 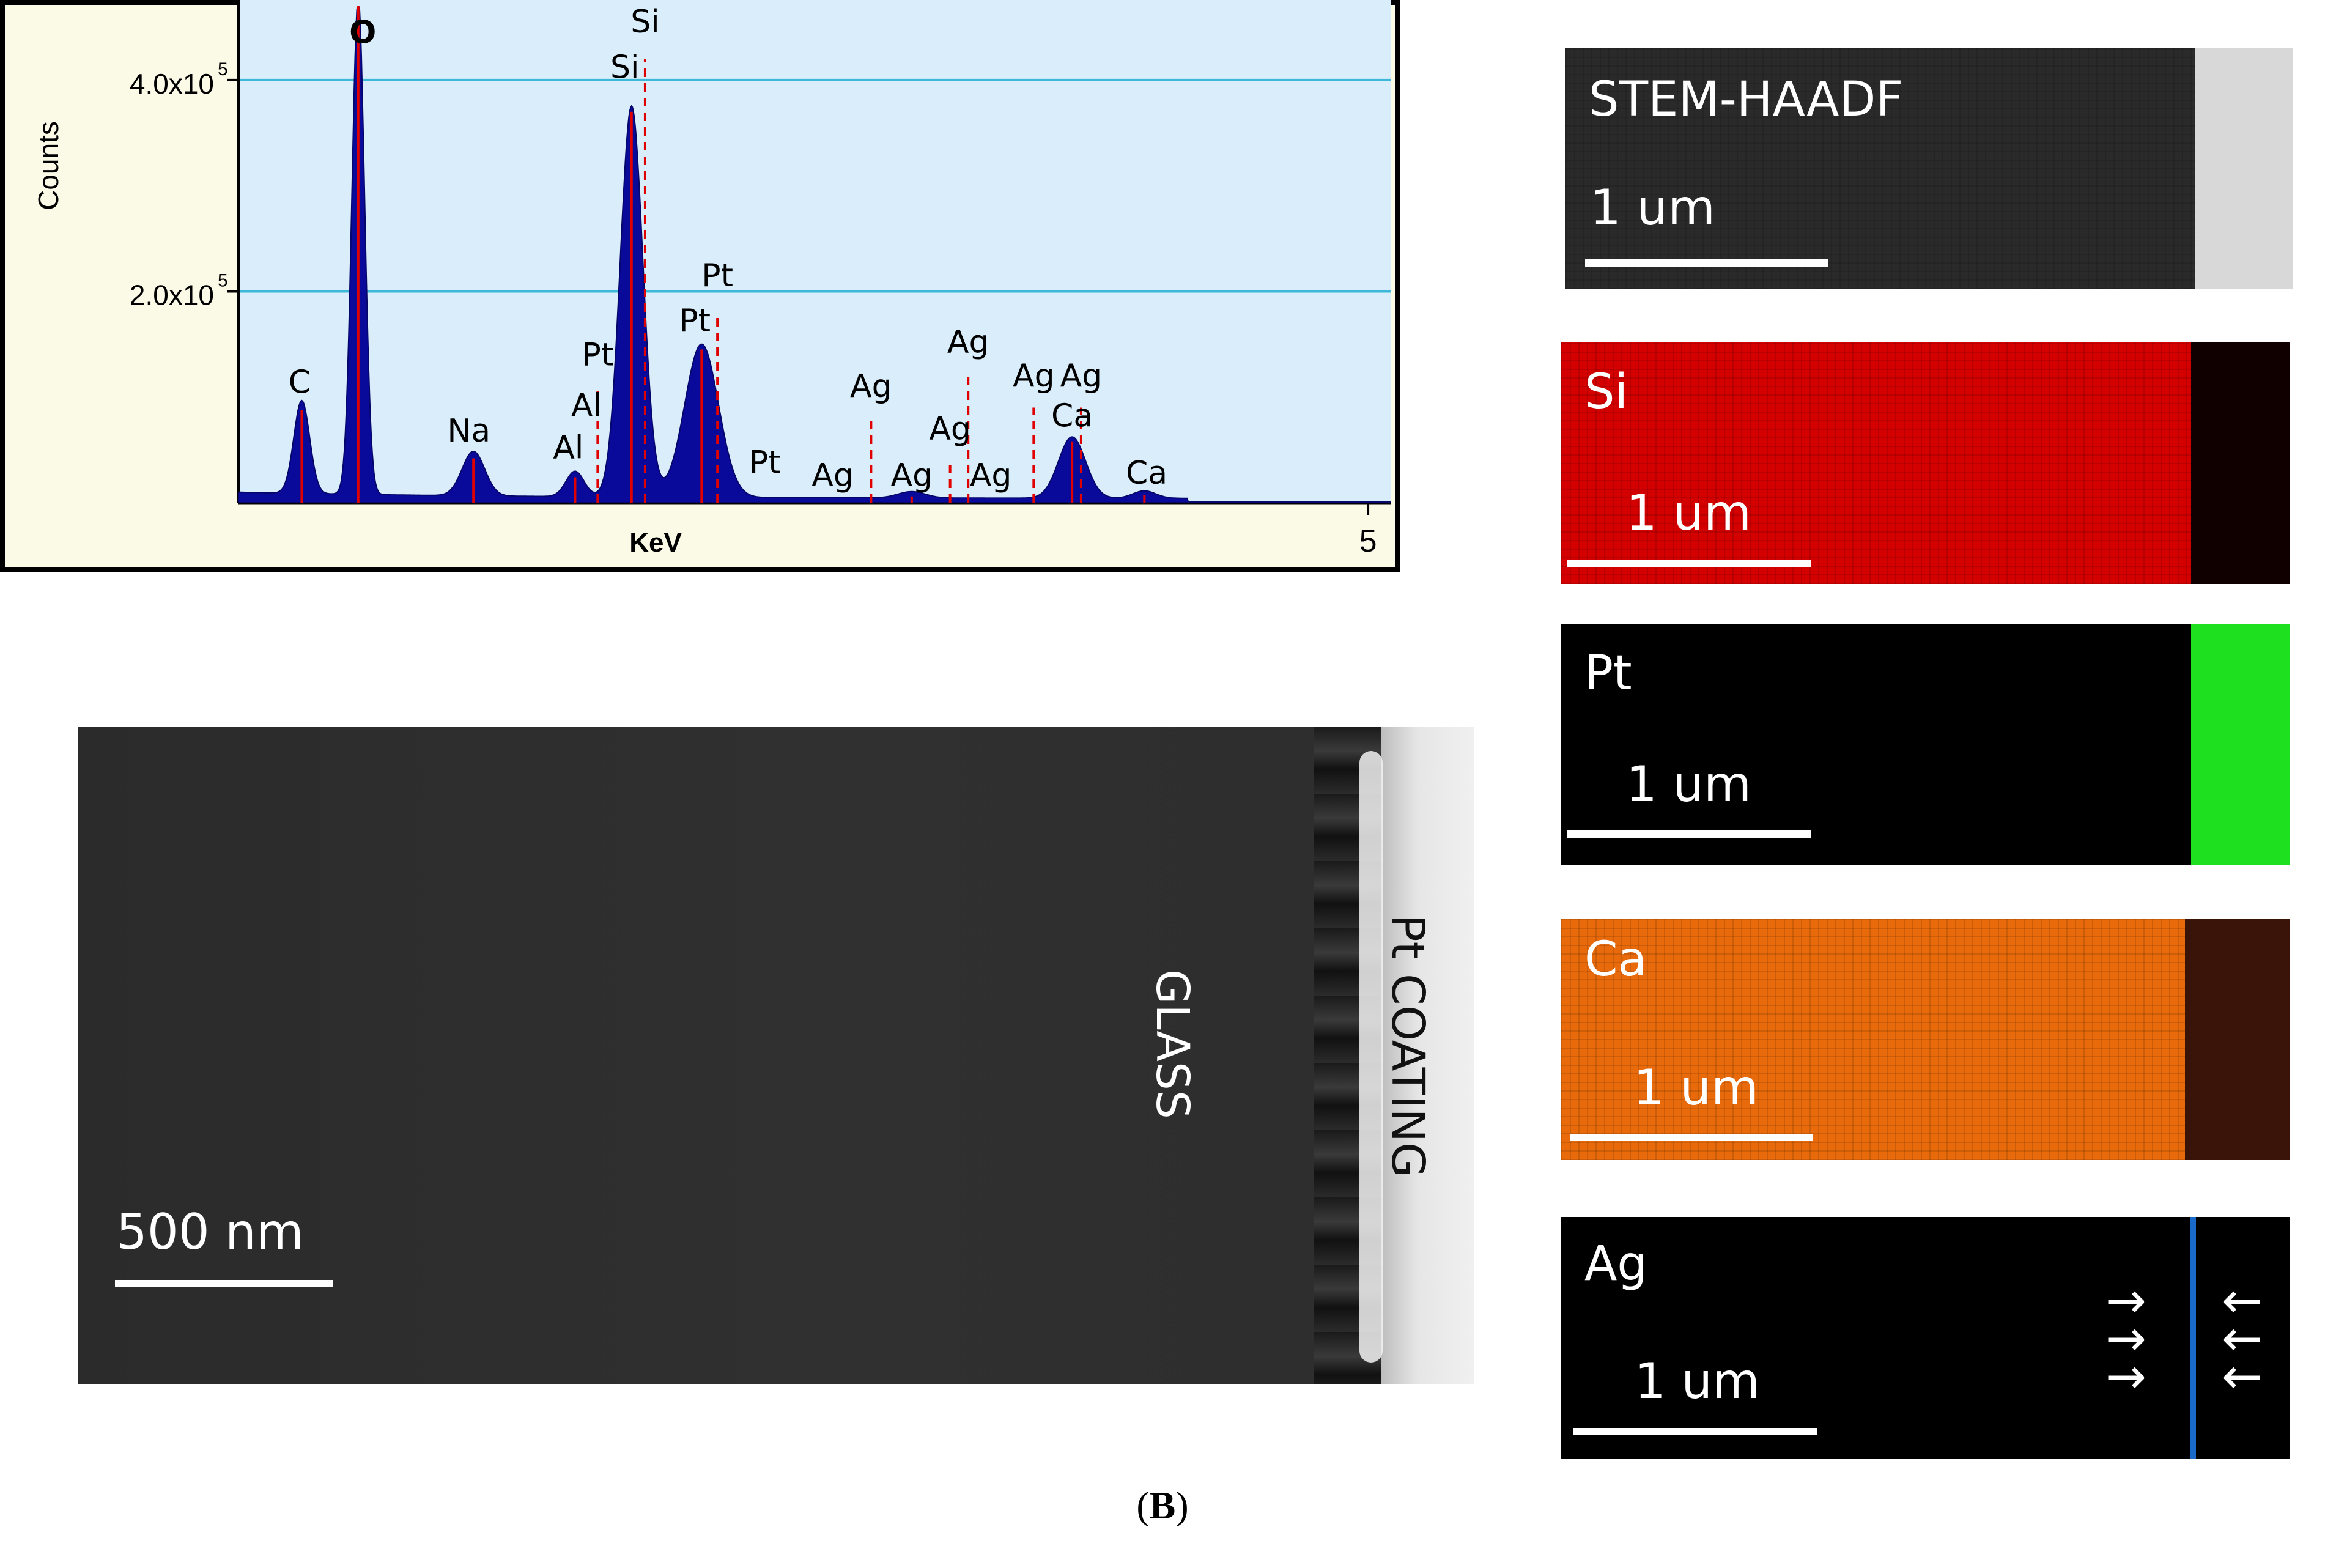 I want to click on peak-annotation: O, so click(x=362, y=32).